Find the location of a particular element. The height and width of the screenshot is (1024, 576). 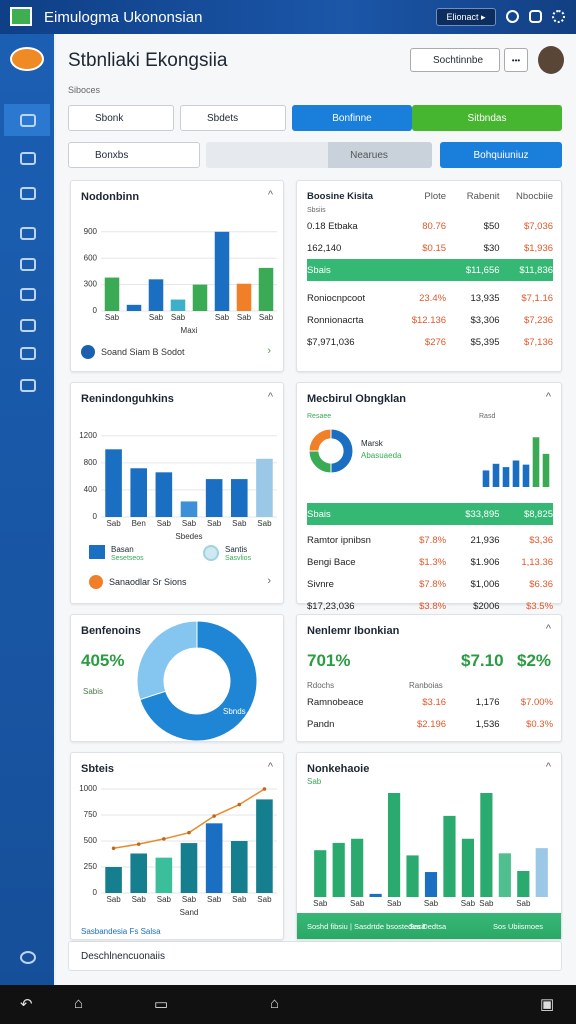

button: Bonfinne is located at coordinates (352, 118).